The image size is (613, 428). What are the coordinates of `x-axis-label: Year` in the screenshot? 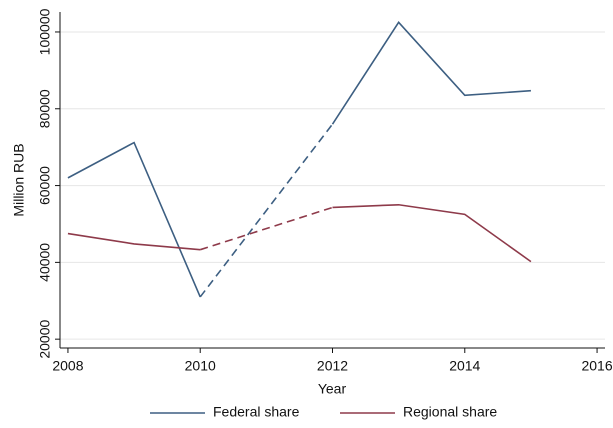 It's located at (332, 389).